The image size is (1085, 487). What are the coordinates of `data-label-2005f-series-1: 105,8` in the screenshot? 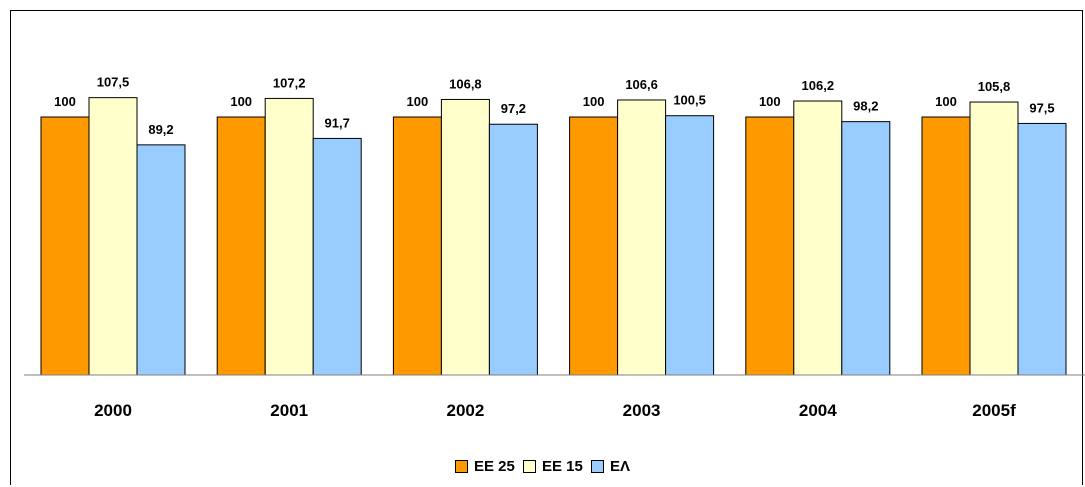 It's located at (994, 86).